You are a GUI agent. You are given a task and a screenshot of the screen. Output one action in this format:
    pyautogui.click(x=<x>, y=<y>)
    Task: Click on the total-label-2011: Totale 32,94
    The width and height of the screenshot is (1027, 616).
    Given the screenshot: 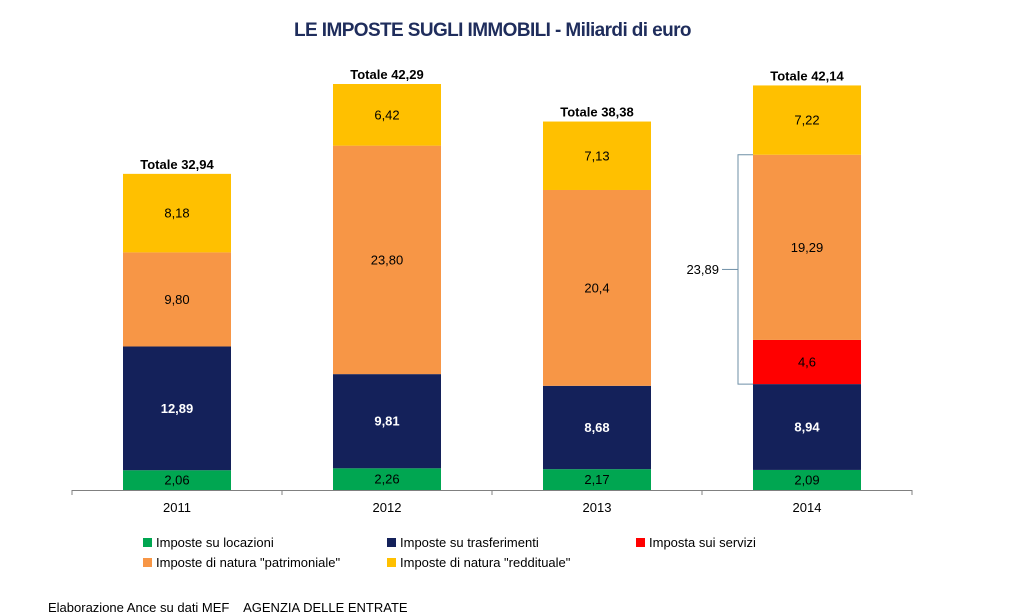 What is the action you would take?
    pyautogui.click(x=177, y=164)
    